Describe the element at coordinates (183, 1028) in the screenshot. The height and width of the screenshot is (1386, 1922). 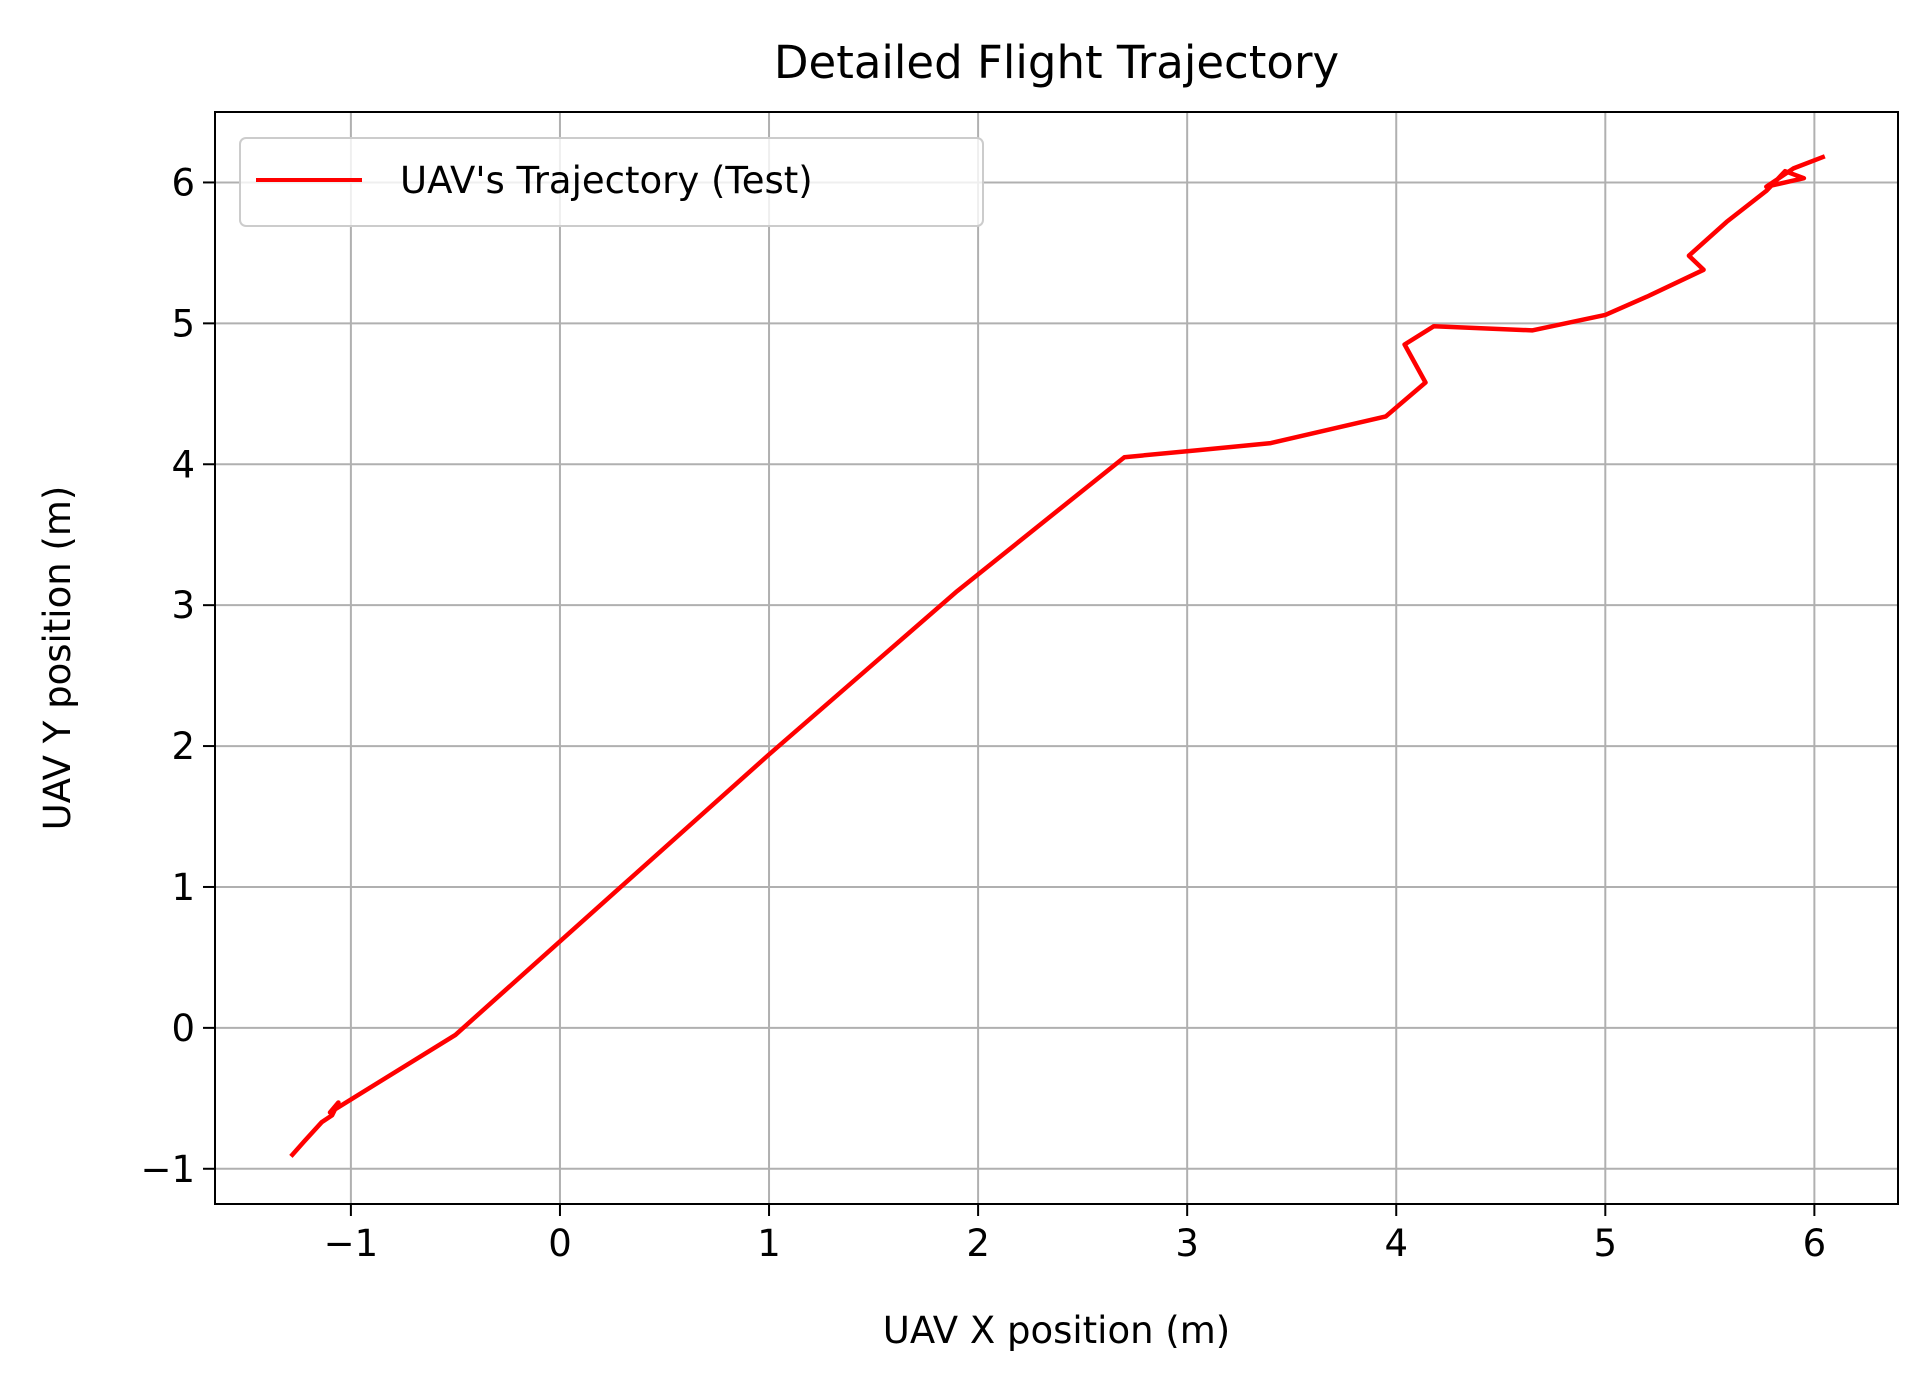
I see `y-tick-label: 0` at that location.